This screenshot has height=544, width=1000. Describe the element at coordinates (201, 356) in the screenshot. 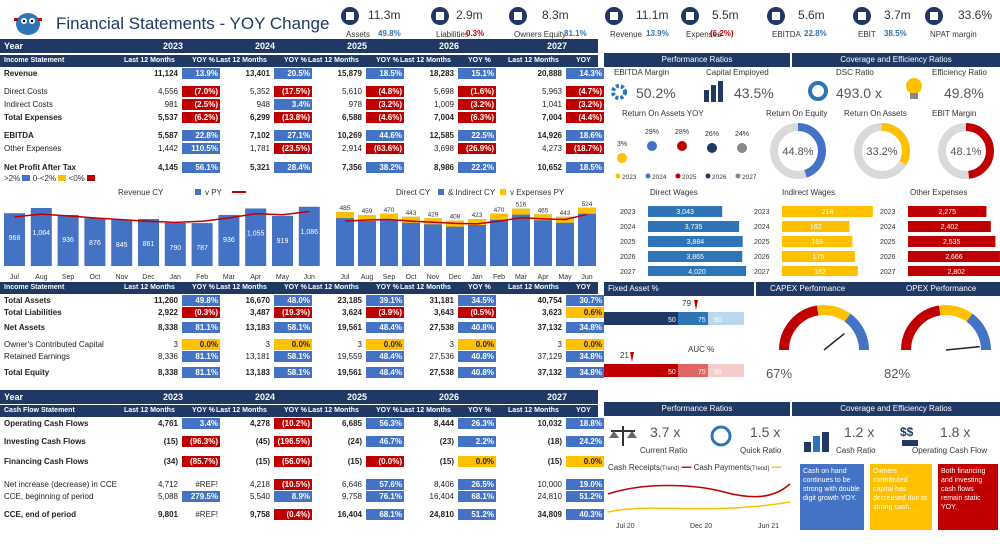

I see `yoy-value: 81.1%` at that location.